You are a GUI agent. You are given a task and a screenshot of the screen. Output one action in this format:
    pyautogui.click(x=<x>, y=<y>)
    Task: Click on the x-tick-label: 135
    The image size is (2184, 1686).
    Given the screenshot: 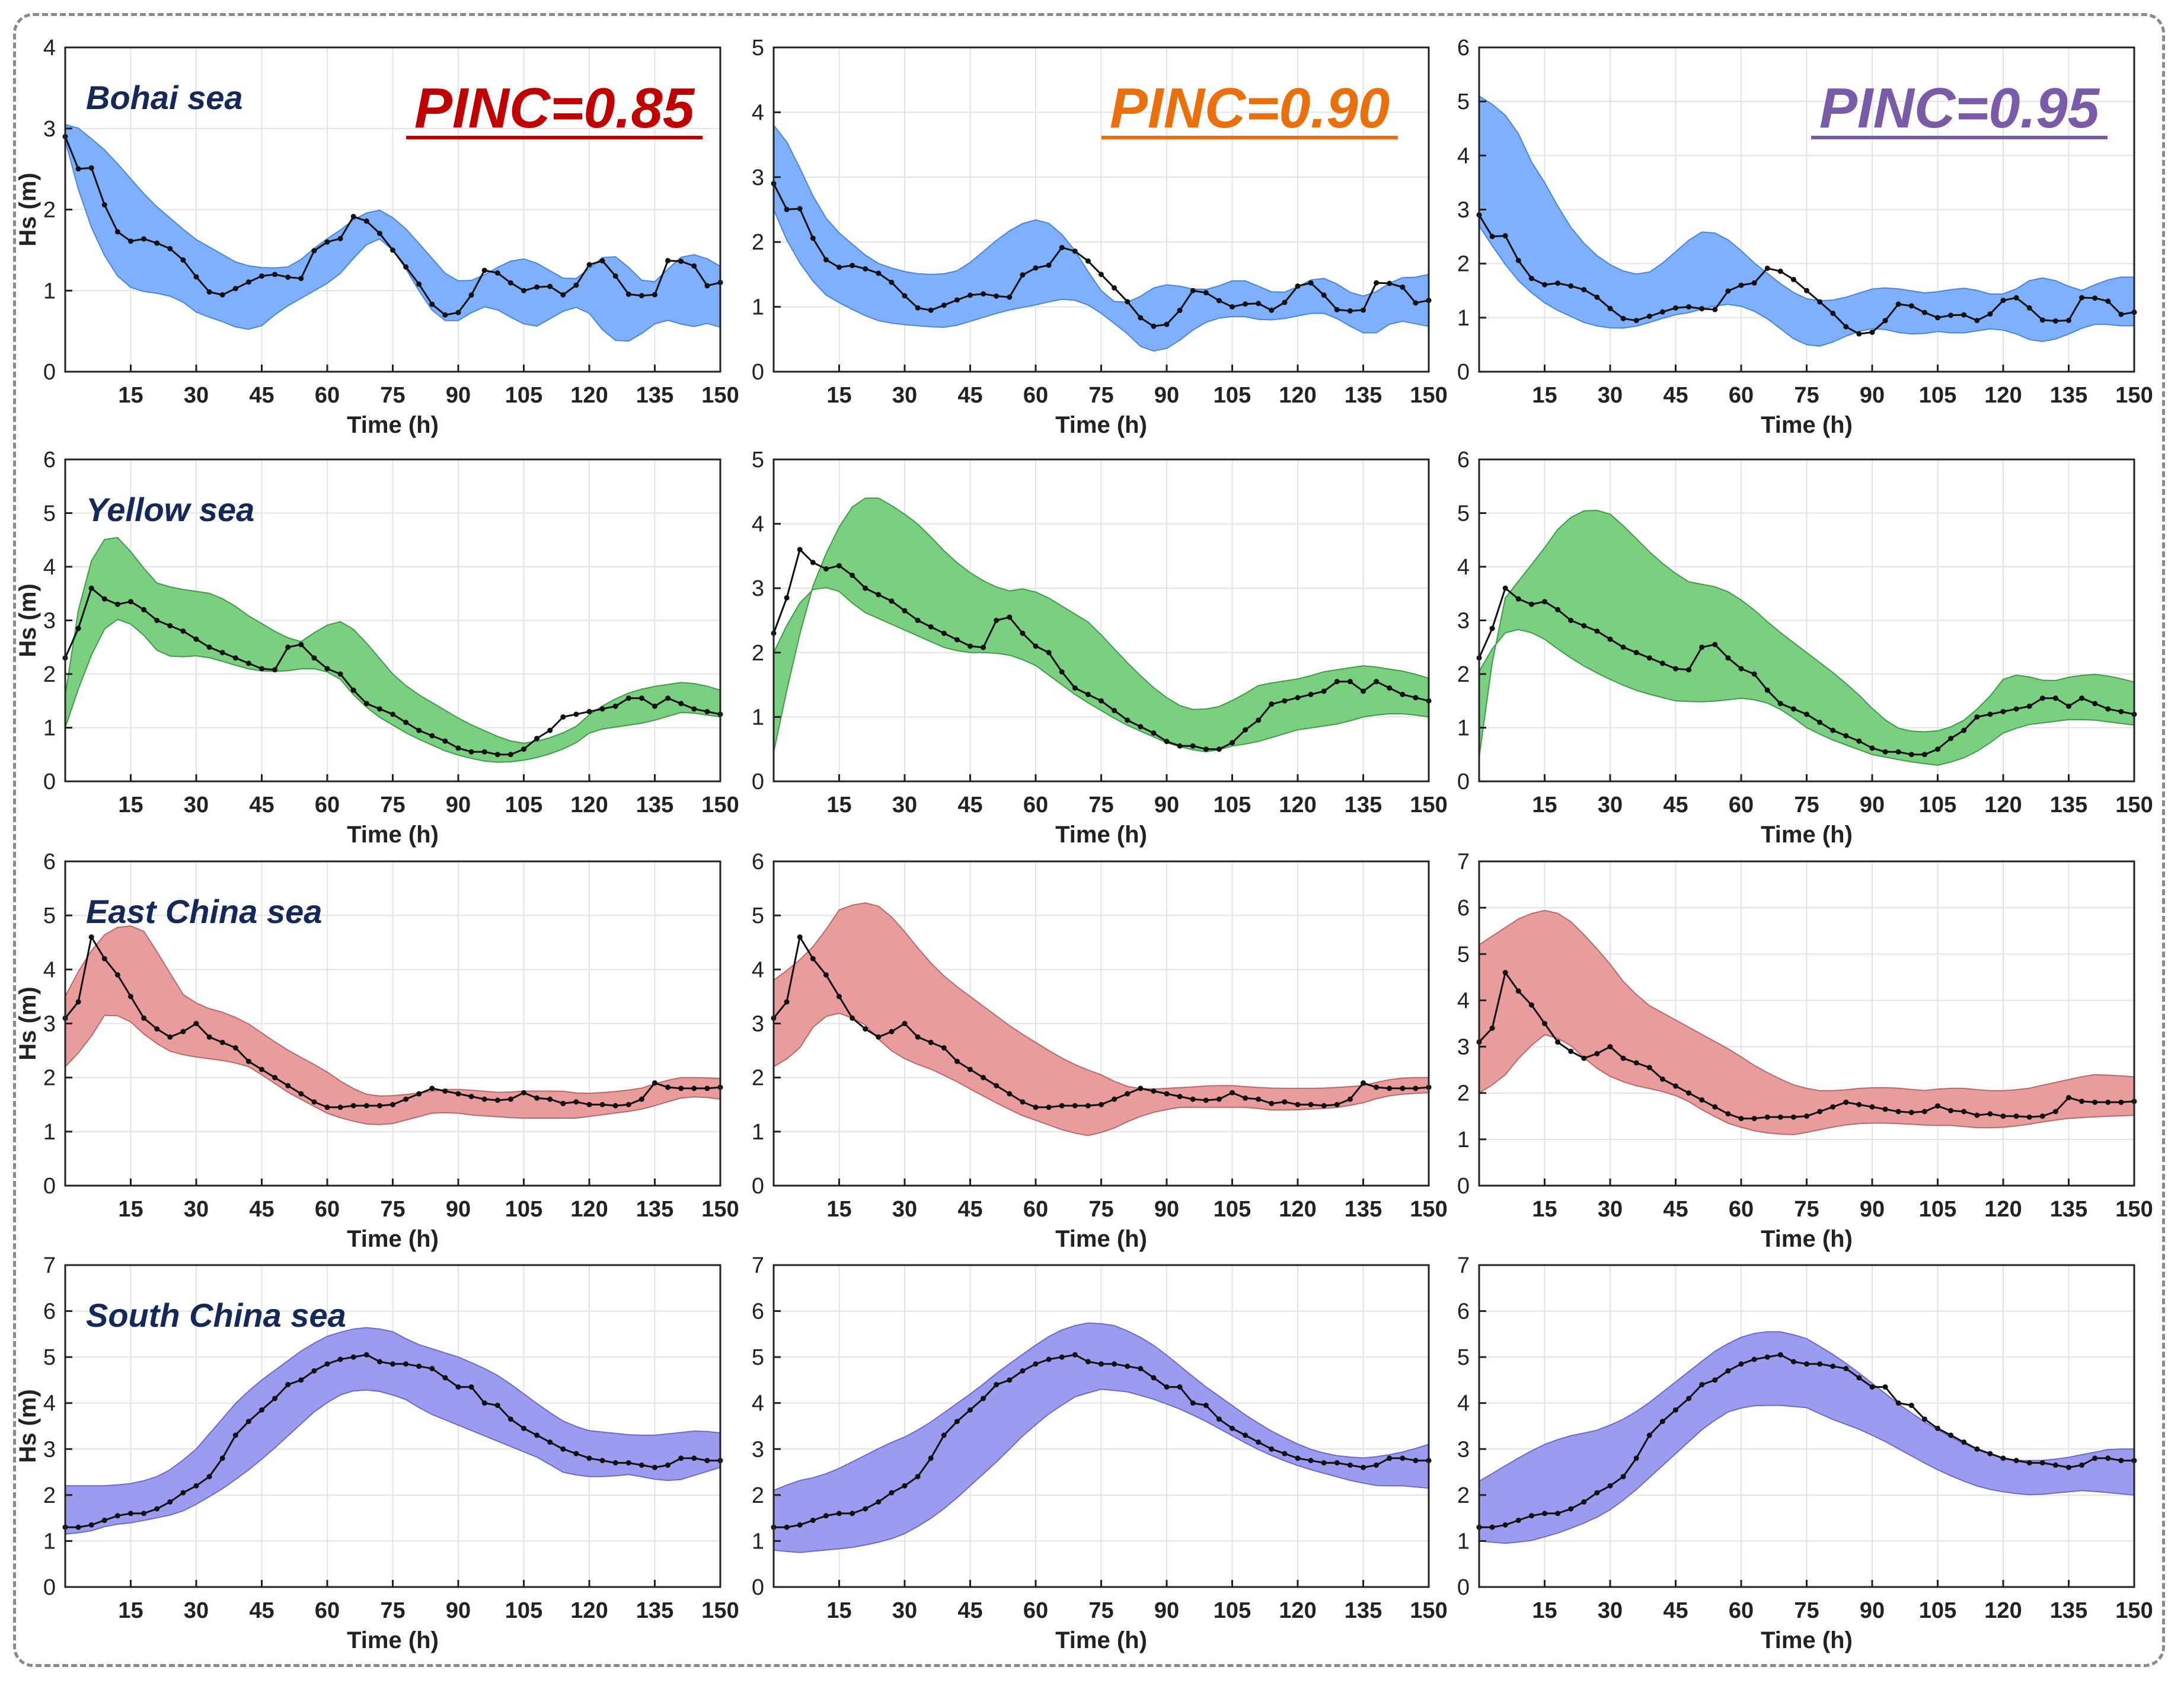 What is the action you would take?
    pyautogui.click(x=1363, y=395)
    